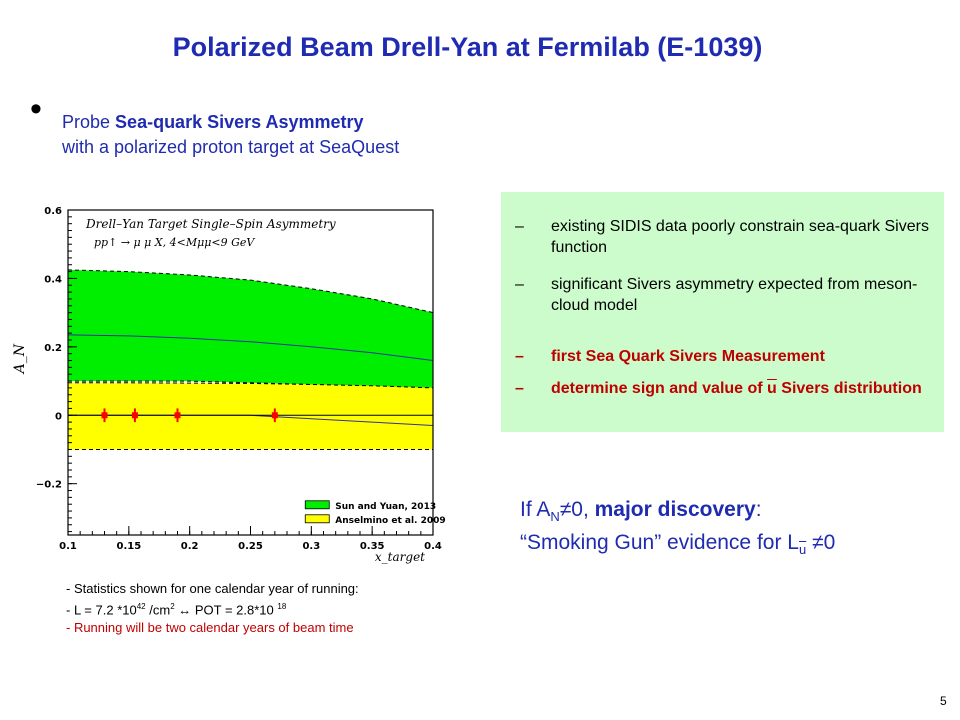 Image resolution: width=960 pixels, height=720 pixels. Describe the element at coordinates (20, 359) in the screenshot. I see `y-axis-label: A_N` at that location.